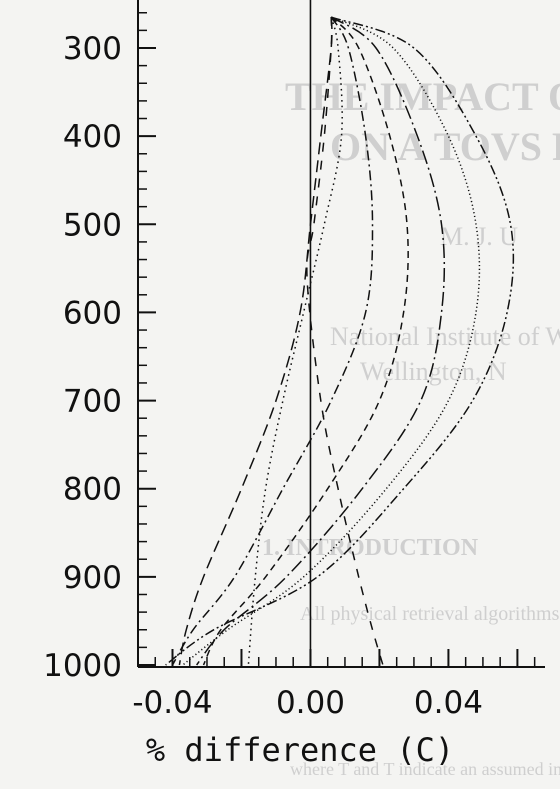 The width and height of the screenshot is (560, 789). What do you see at coordinates (370, 548) in the screenshot?
I see `bleed-through-text: 1. INTRODUCTION` at bounding box center [370, 548].